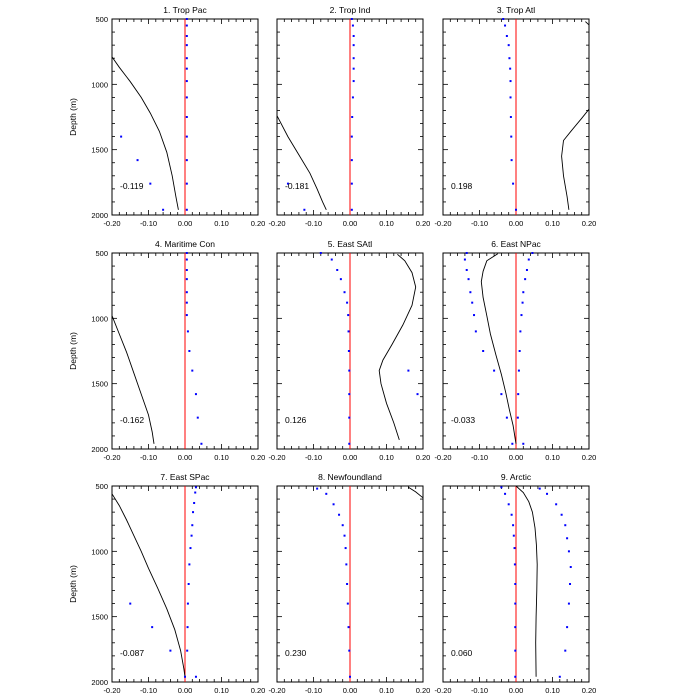 The image size is (700, 700). What do you see at coordinates (397, 347) in the screenshot?
I see `profile-curve` at bounding box center [397, 347].